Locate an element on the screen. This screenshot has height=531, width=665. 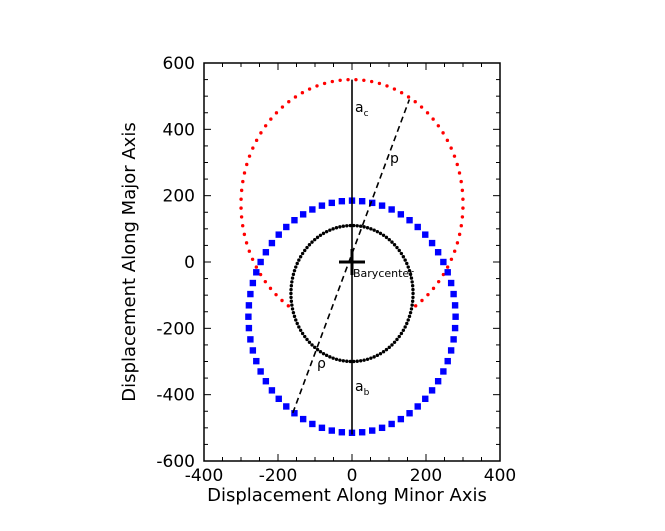
x-tick-label: -400 is located at coordinates (204, 476).